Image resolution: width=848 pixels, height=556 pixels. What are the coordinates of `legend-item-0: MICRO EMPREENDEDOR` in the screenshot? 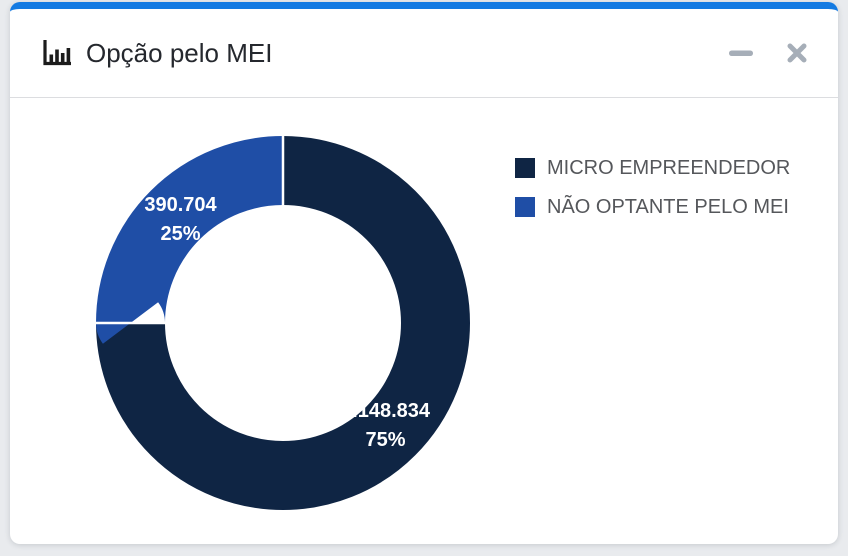 It's located at (652, 168).